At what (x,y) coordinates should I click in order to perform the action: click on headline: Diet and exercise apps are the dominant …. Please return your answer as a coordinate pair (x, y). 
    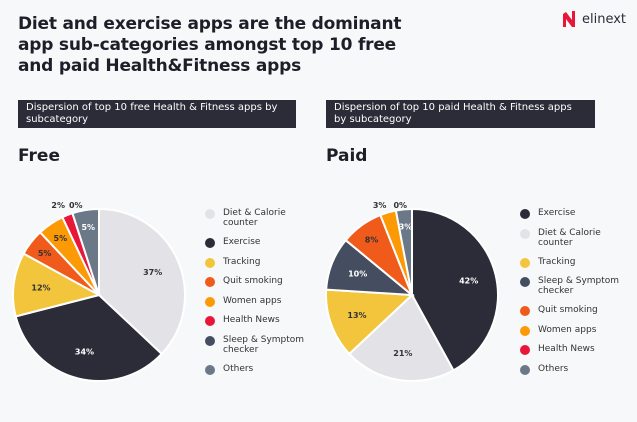
    Looking at the image, I should click on (210, 45).